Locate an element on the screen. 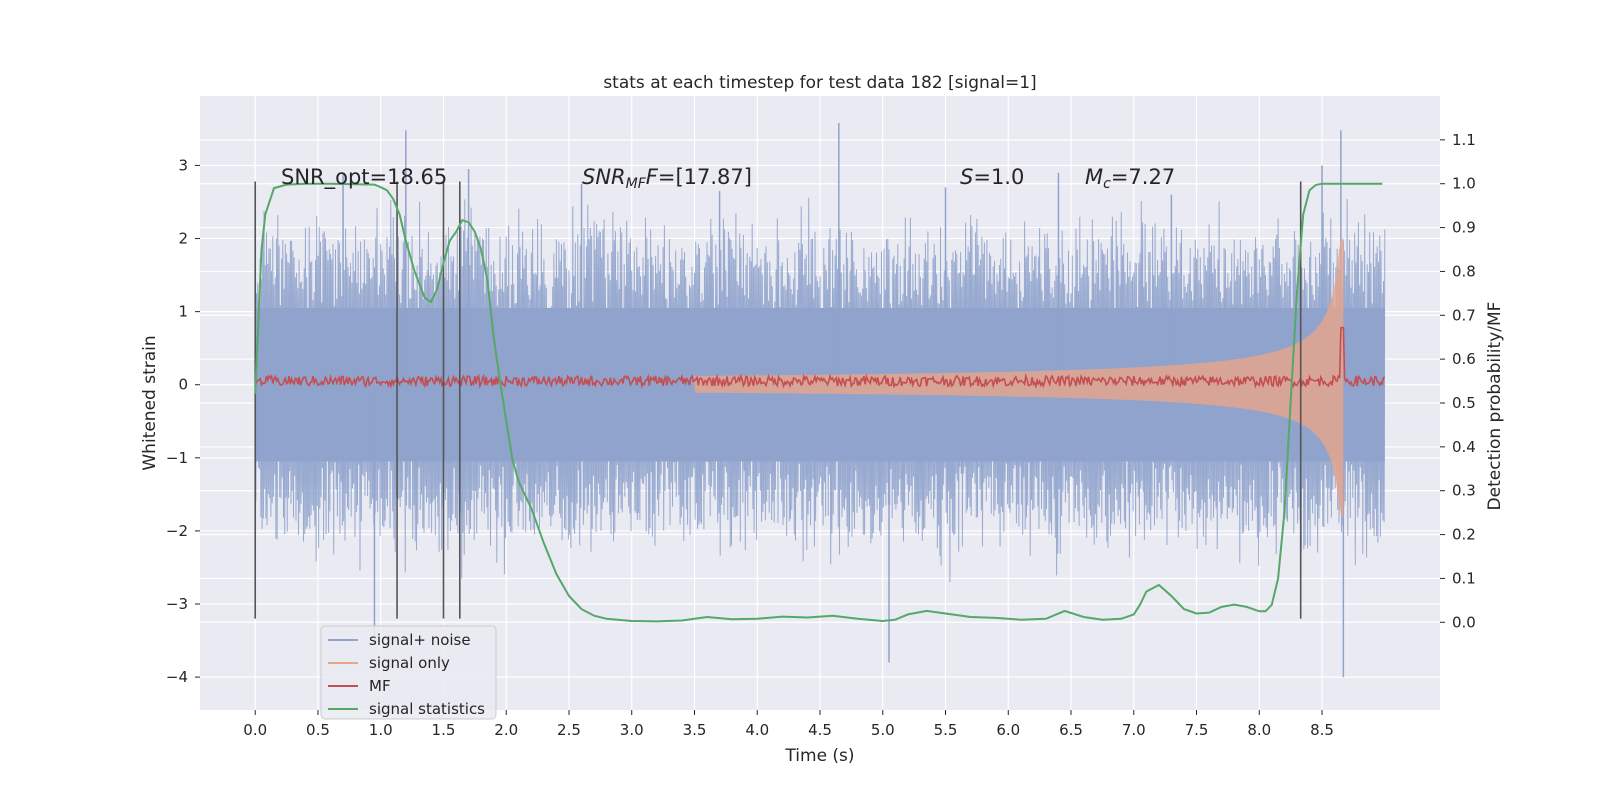 This screenshot has height=800, width=1600. x-axis-label: Time (s) is located at coordinates (819, 756).